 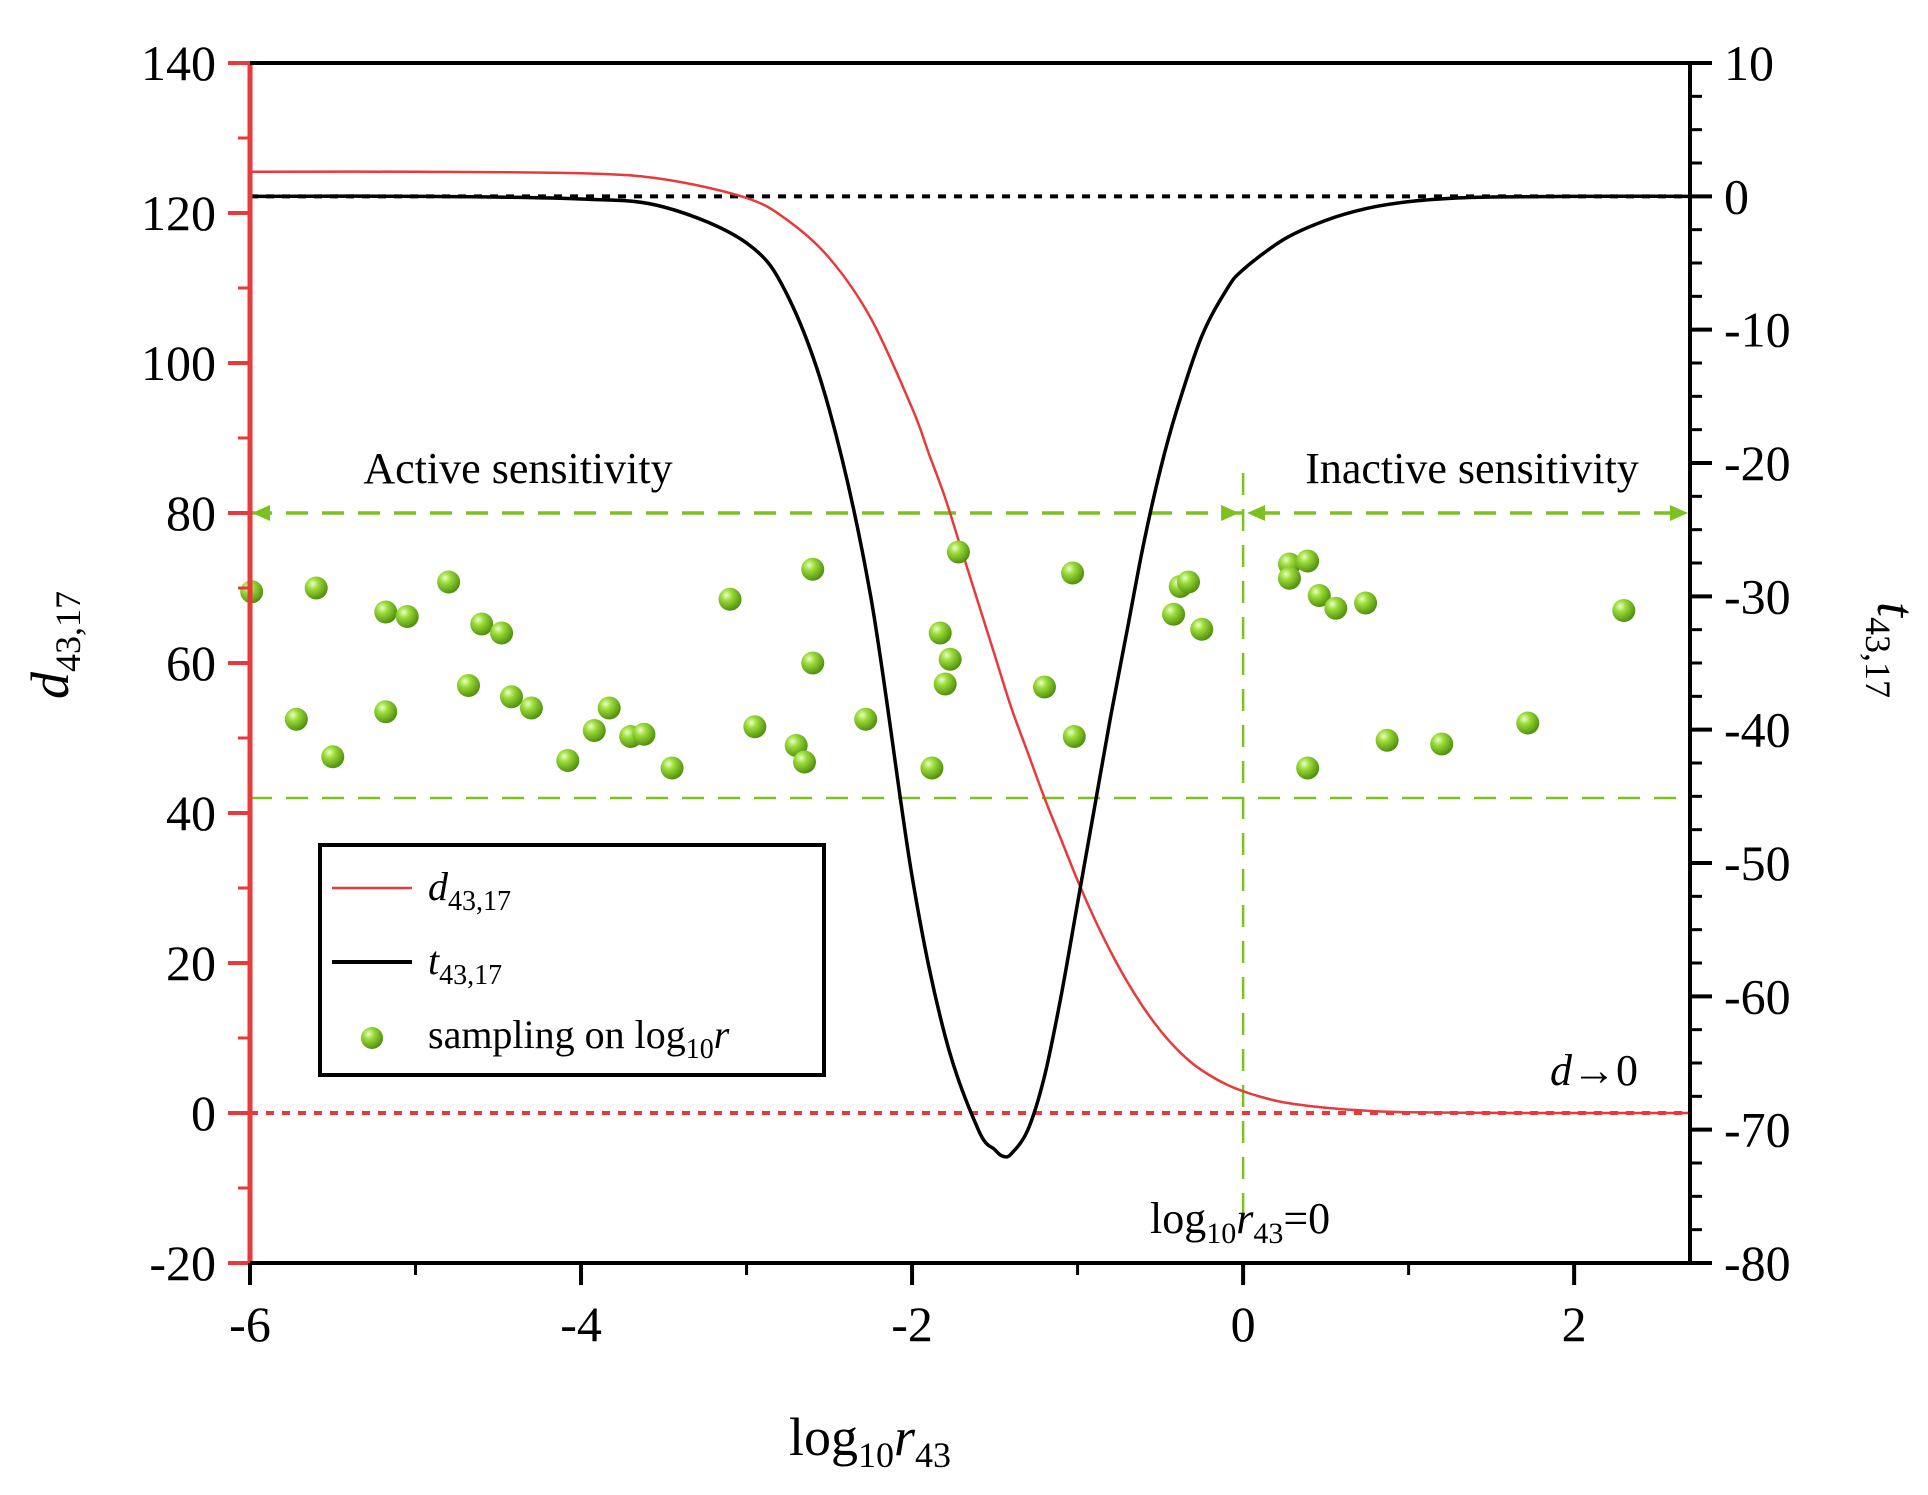 I want to click on y-left-tick-label: 100, so click(x=178, y=363).